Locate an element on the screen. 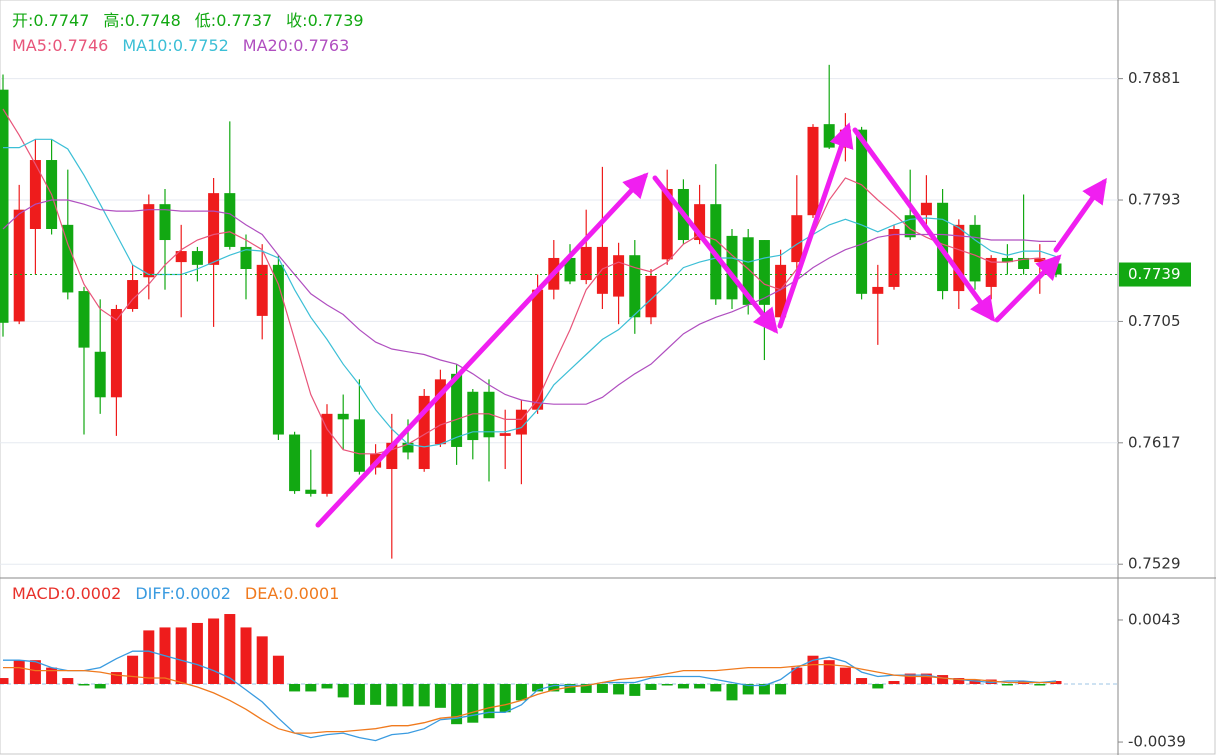  legend-value: 0.0002 is located at coordinates (203, 593).